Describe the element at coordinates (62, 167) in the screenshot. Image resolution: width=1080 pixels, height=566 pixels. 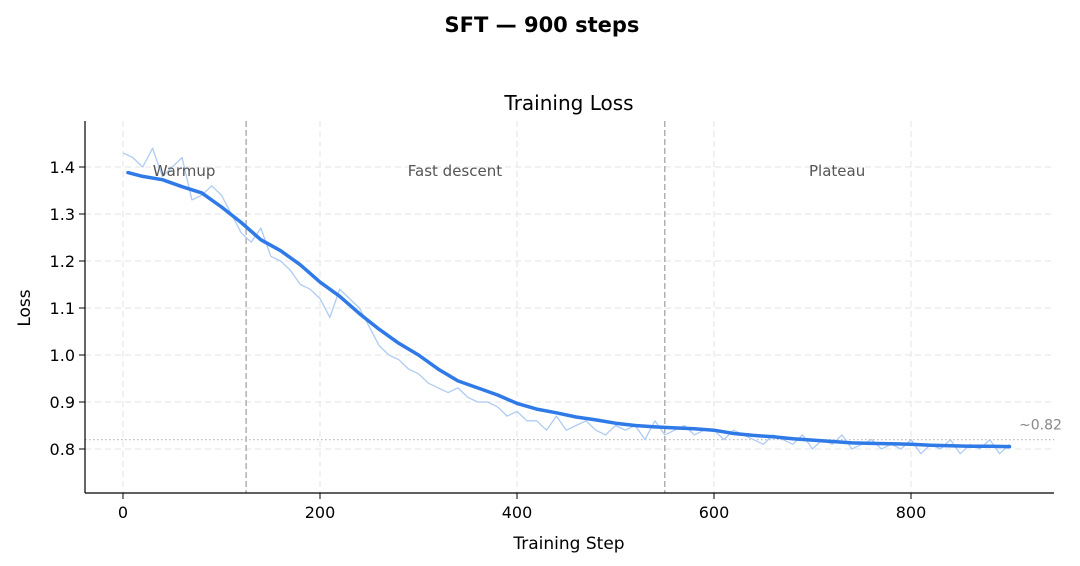
I see `y-tick-label: 1.4` at that location.